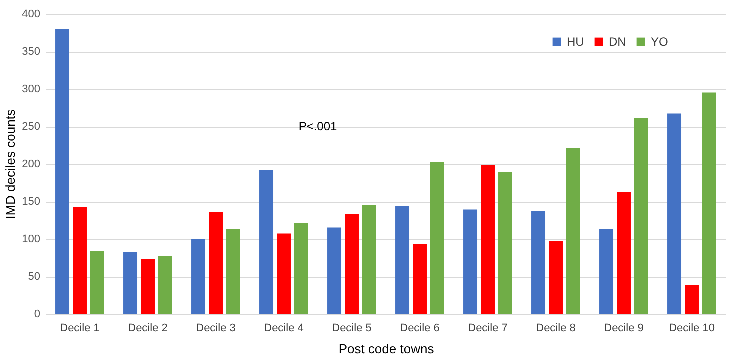 This screenshot has width=735, height=358. What do you see at coordinates (556, 328) in the screenshot?
I see `x-tick-label: Decile 8` at bounding box center [556, 328].